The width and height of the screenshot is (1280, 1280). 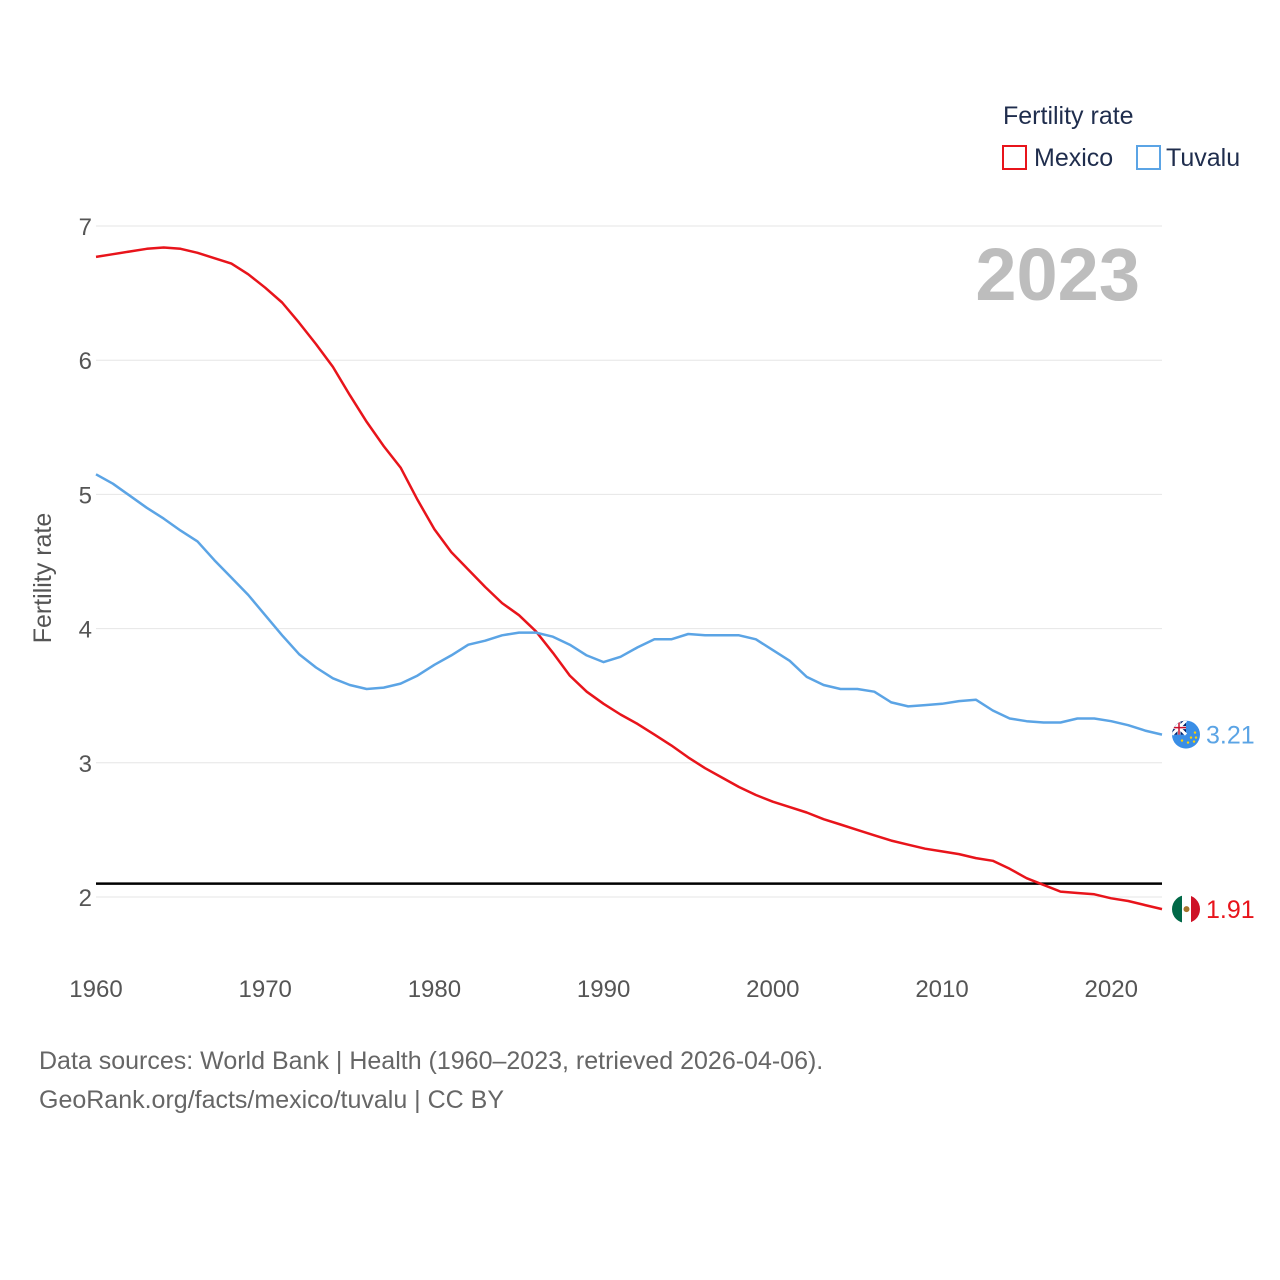 What do you see at coordinates (1014, 157) in the screenshot?
I see `legend-swatch-mexico` at bounding box center [1014, 157].